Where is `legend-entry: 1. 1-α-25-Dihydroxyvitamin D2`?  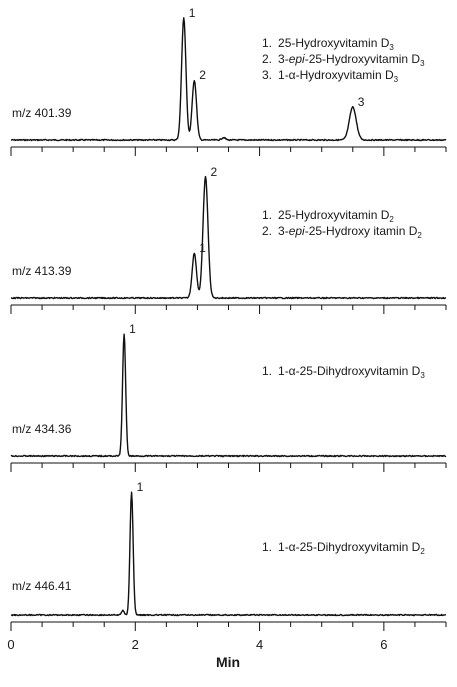
legend-entry: 1. 1-α-25-Dihydroxyvitamin D2 is located at coordinates (343, 548).